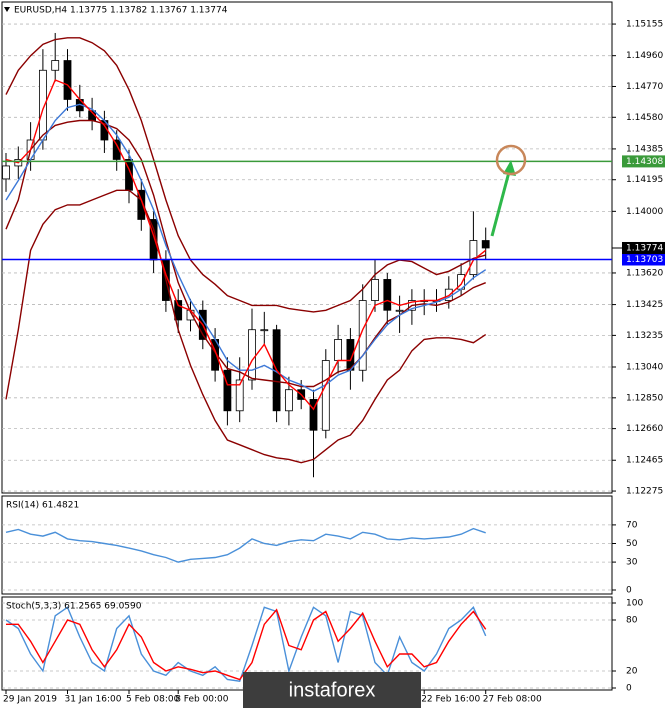  I want to click on x-tick-label: 27 Feb 08:00, so click(512, 700).